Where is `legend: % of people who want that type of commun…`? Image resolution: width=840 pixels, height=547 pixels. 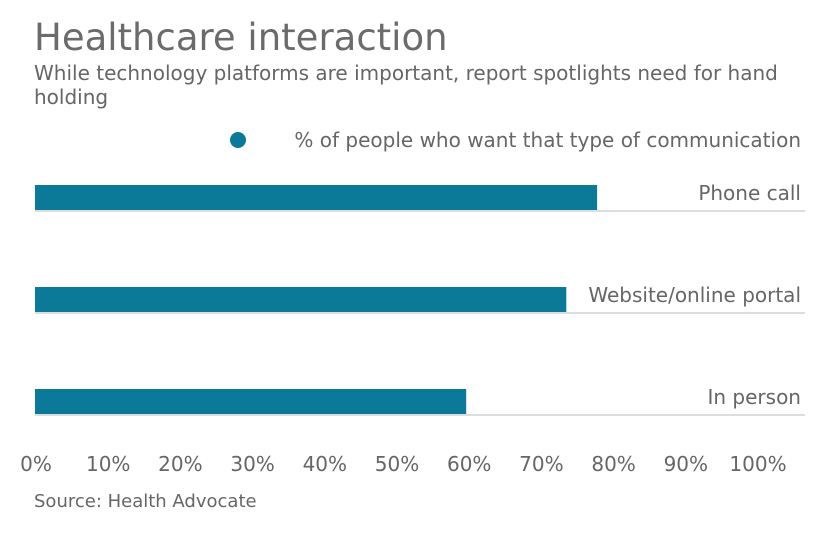
legend: % of people who want that type of commun… is located at coordinates (515, 140).